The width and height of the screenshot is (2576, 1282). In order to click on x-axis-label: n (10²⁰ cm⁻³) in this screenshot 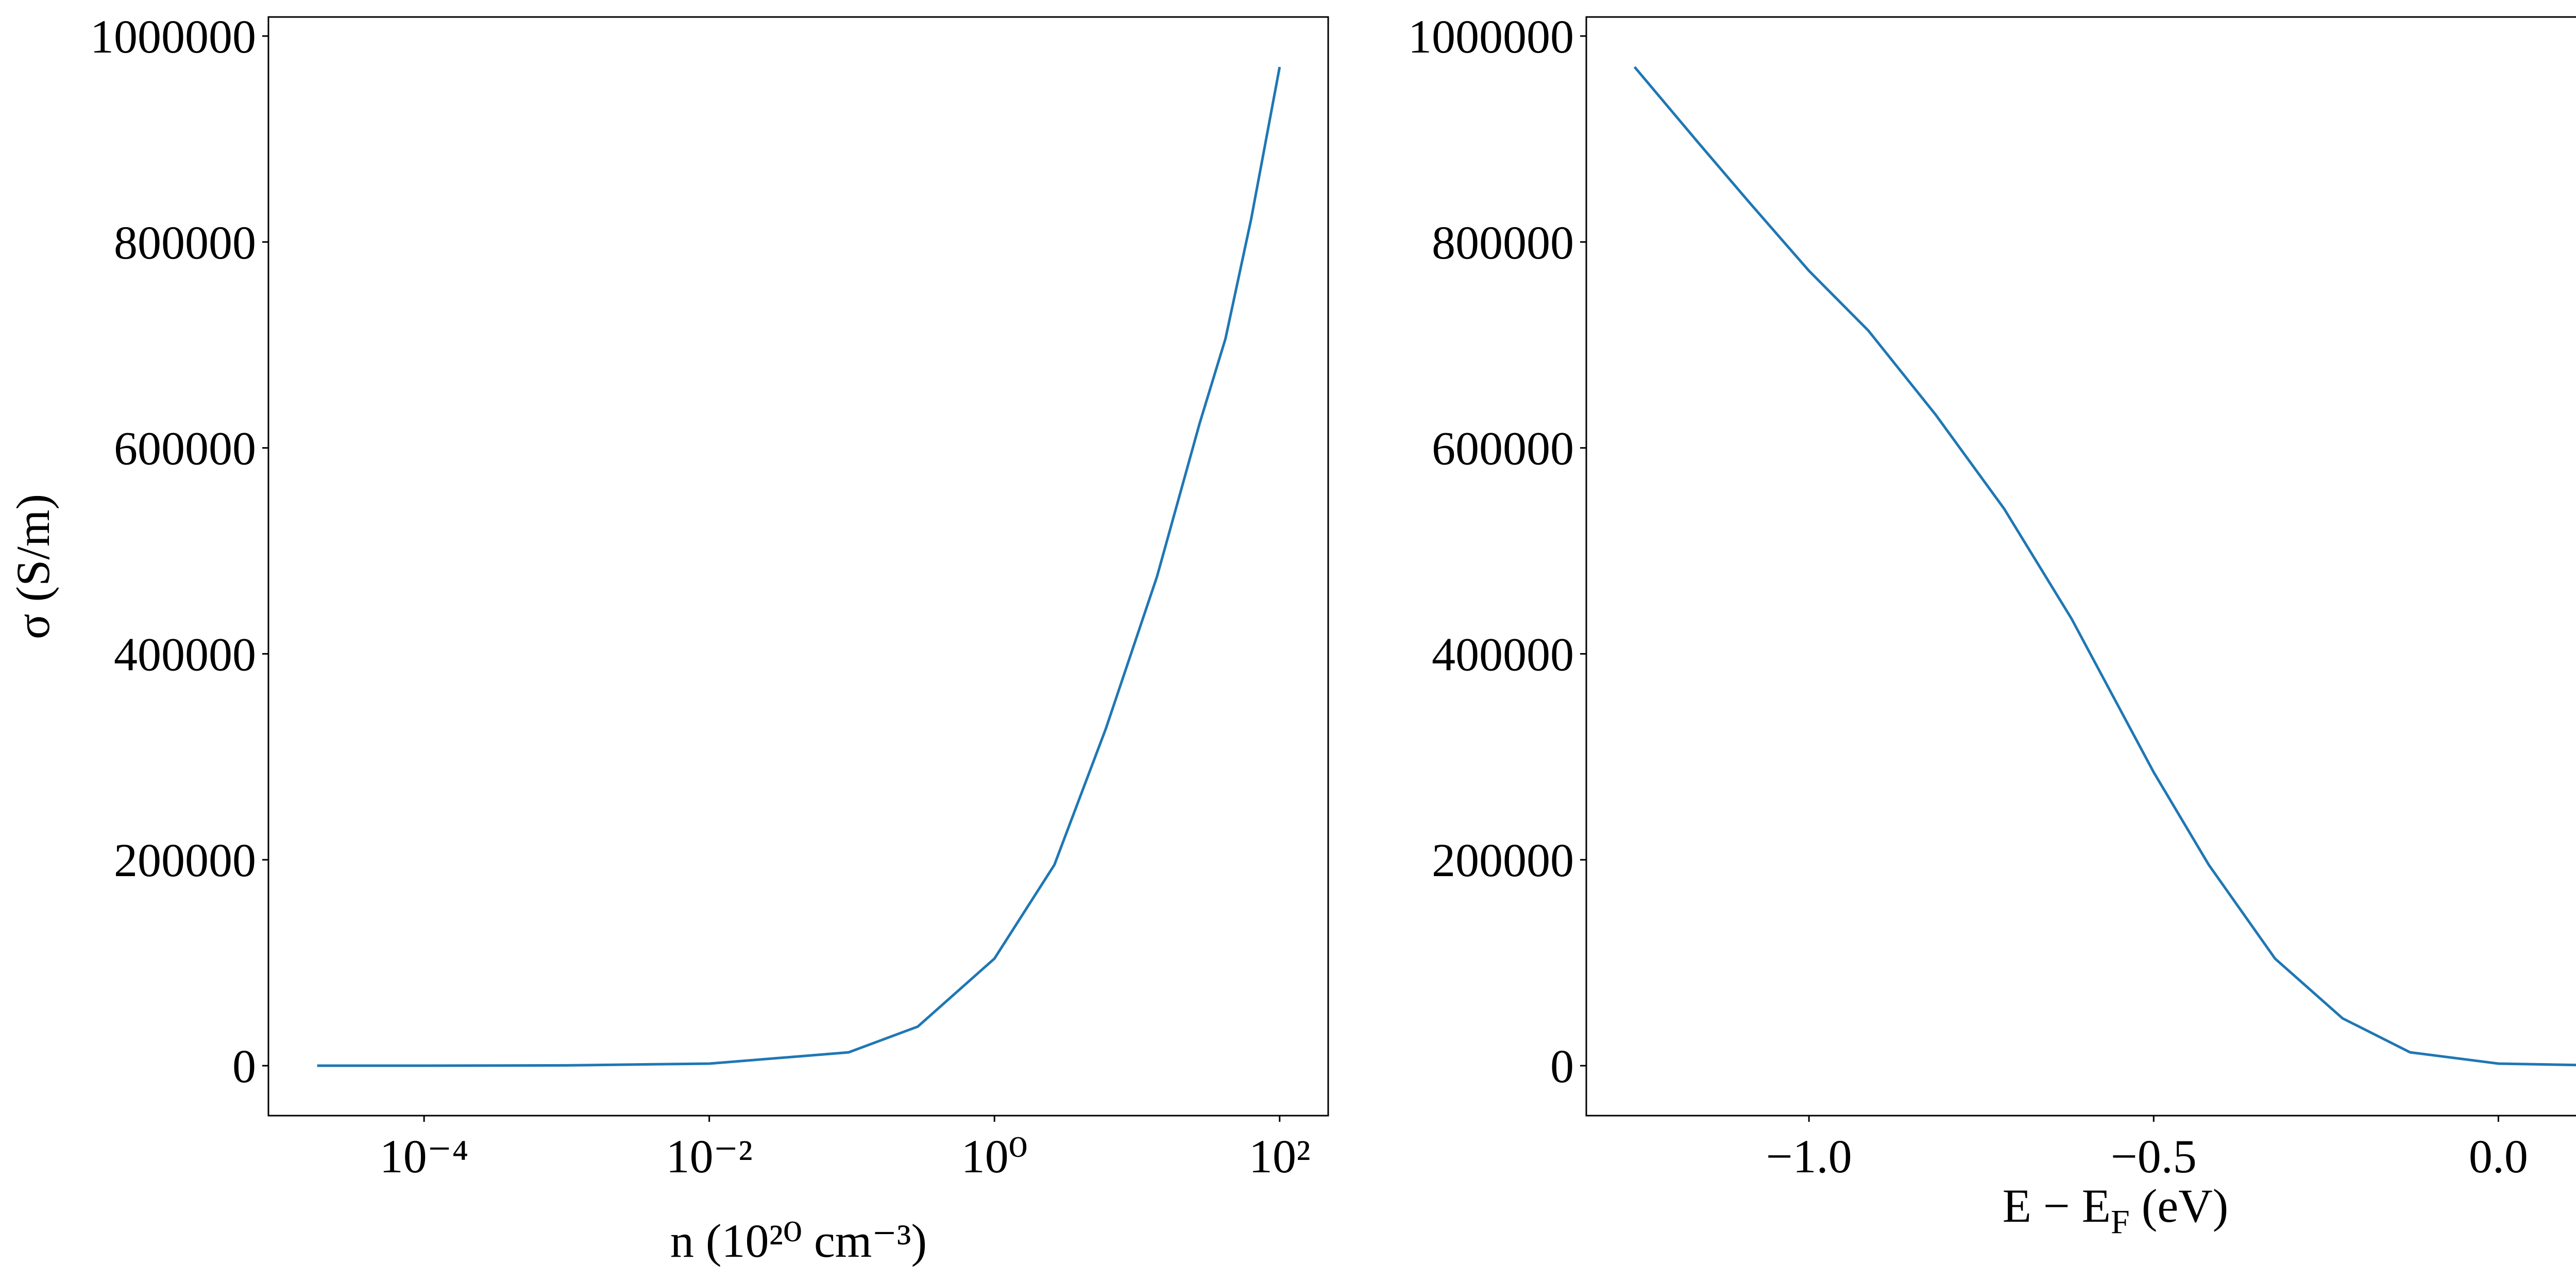, I will do `click(799, 1241)`.